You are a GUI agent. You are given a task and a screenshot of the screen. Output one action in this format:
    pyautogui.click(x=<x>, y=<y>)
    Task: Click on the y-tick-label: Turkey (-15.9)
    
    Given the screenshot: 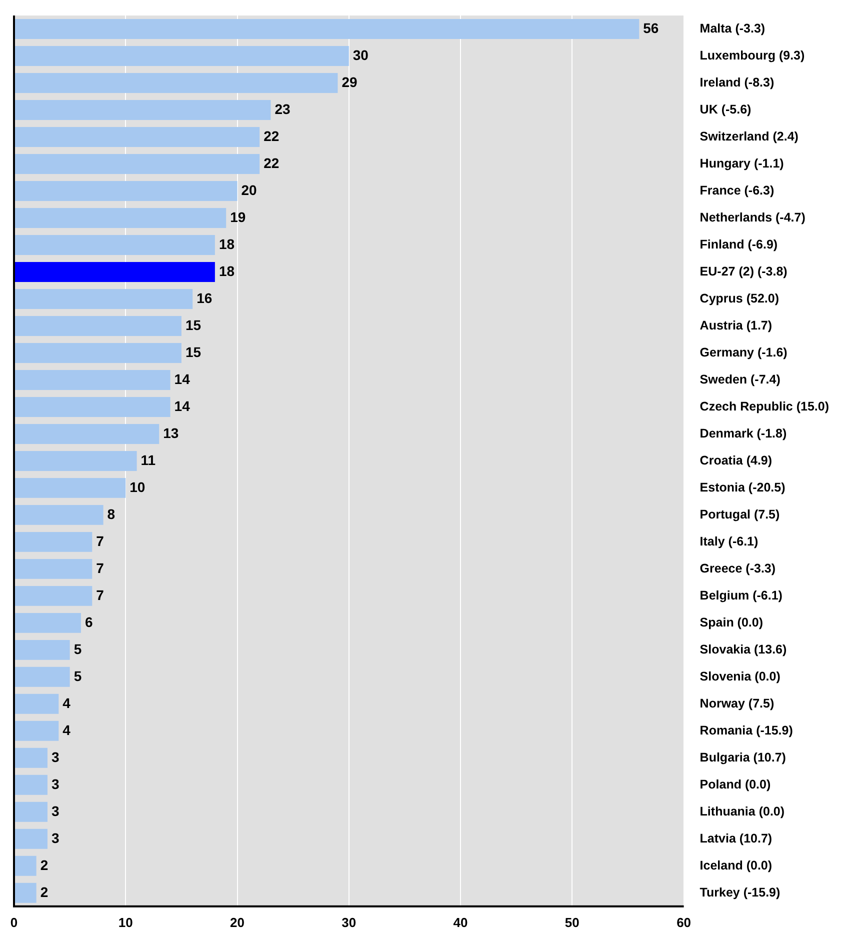 What is the action you would take?
    pyautogui.click(x=740, y=892)
    